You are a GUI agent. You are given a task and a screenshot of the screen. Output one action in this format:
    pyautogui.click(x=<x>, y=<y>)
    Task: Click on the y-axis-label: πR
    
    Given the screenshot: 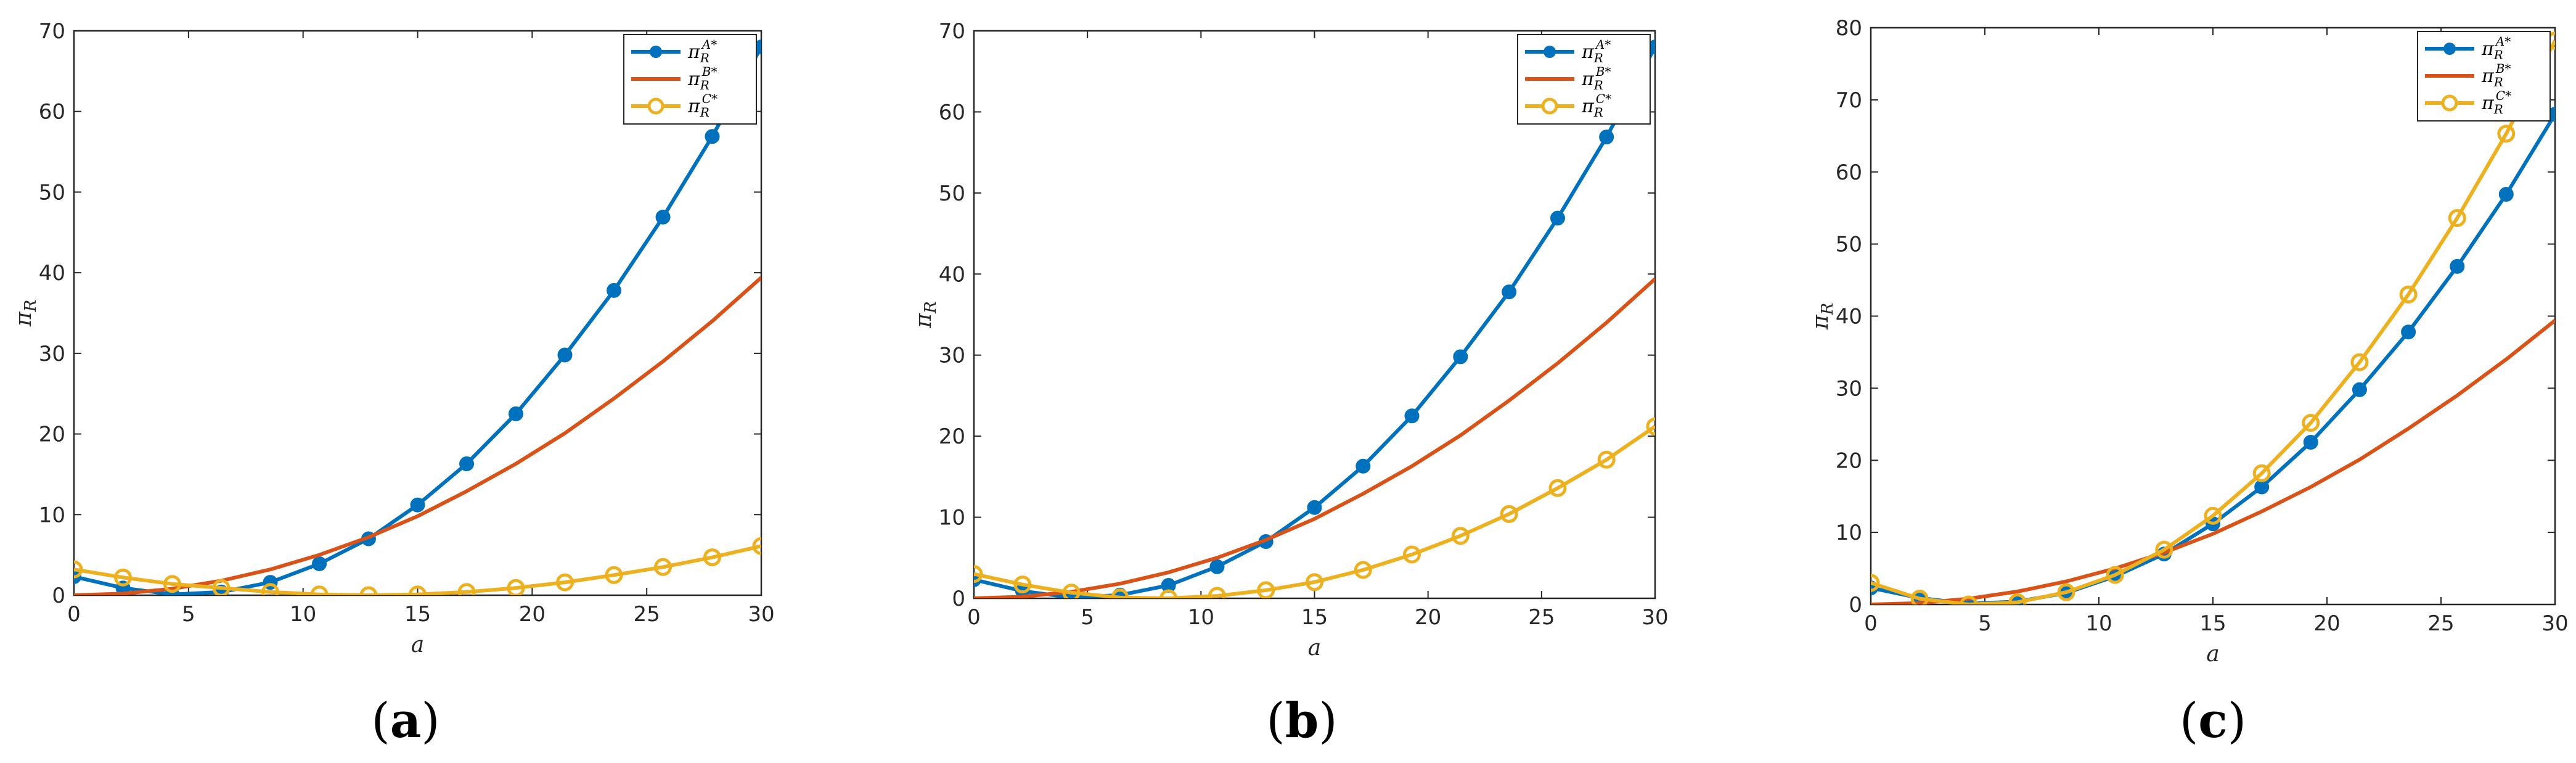 What is the action you would take?
    pyautogui.click(x=25, y=314)
    